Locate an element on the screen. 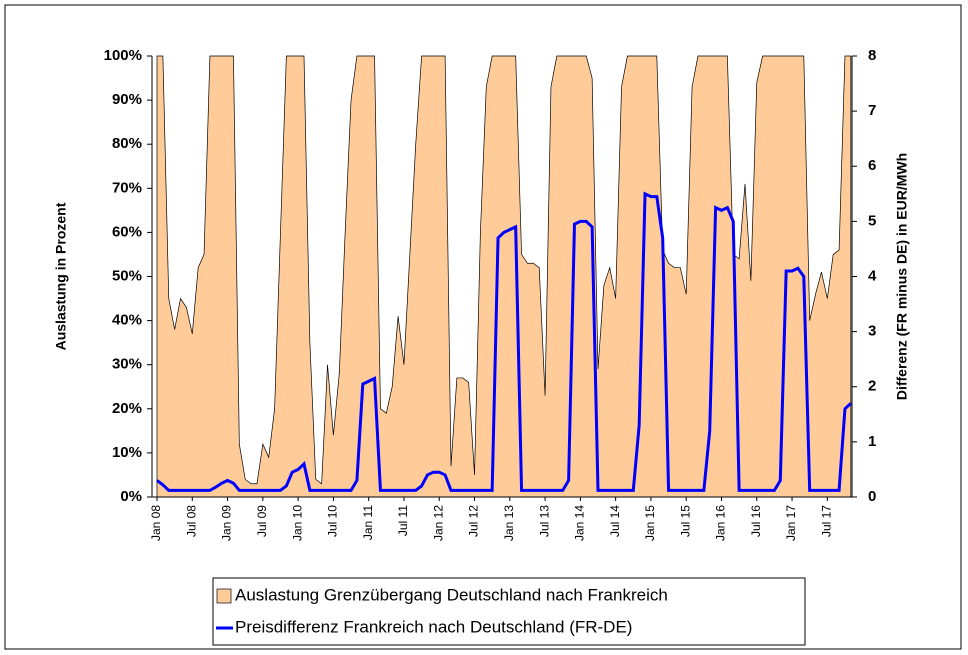 The width and height of the screenshot is (968, 655). x-tick-label: Jul 14 is located at coordinates (615, 521).